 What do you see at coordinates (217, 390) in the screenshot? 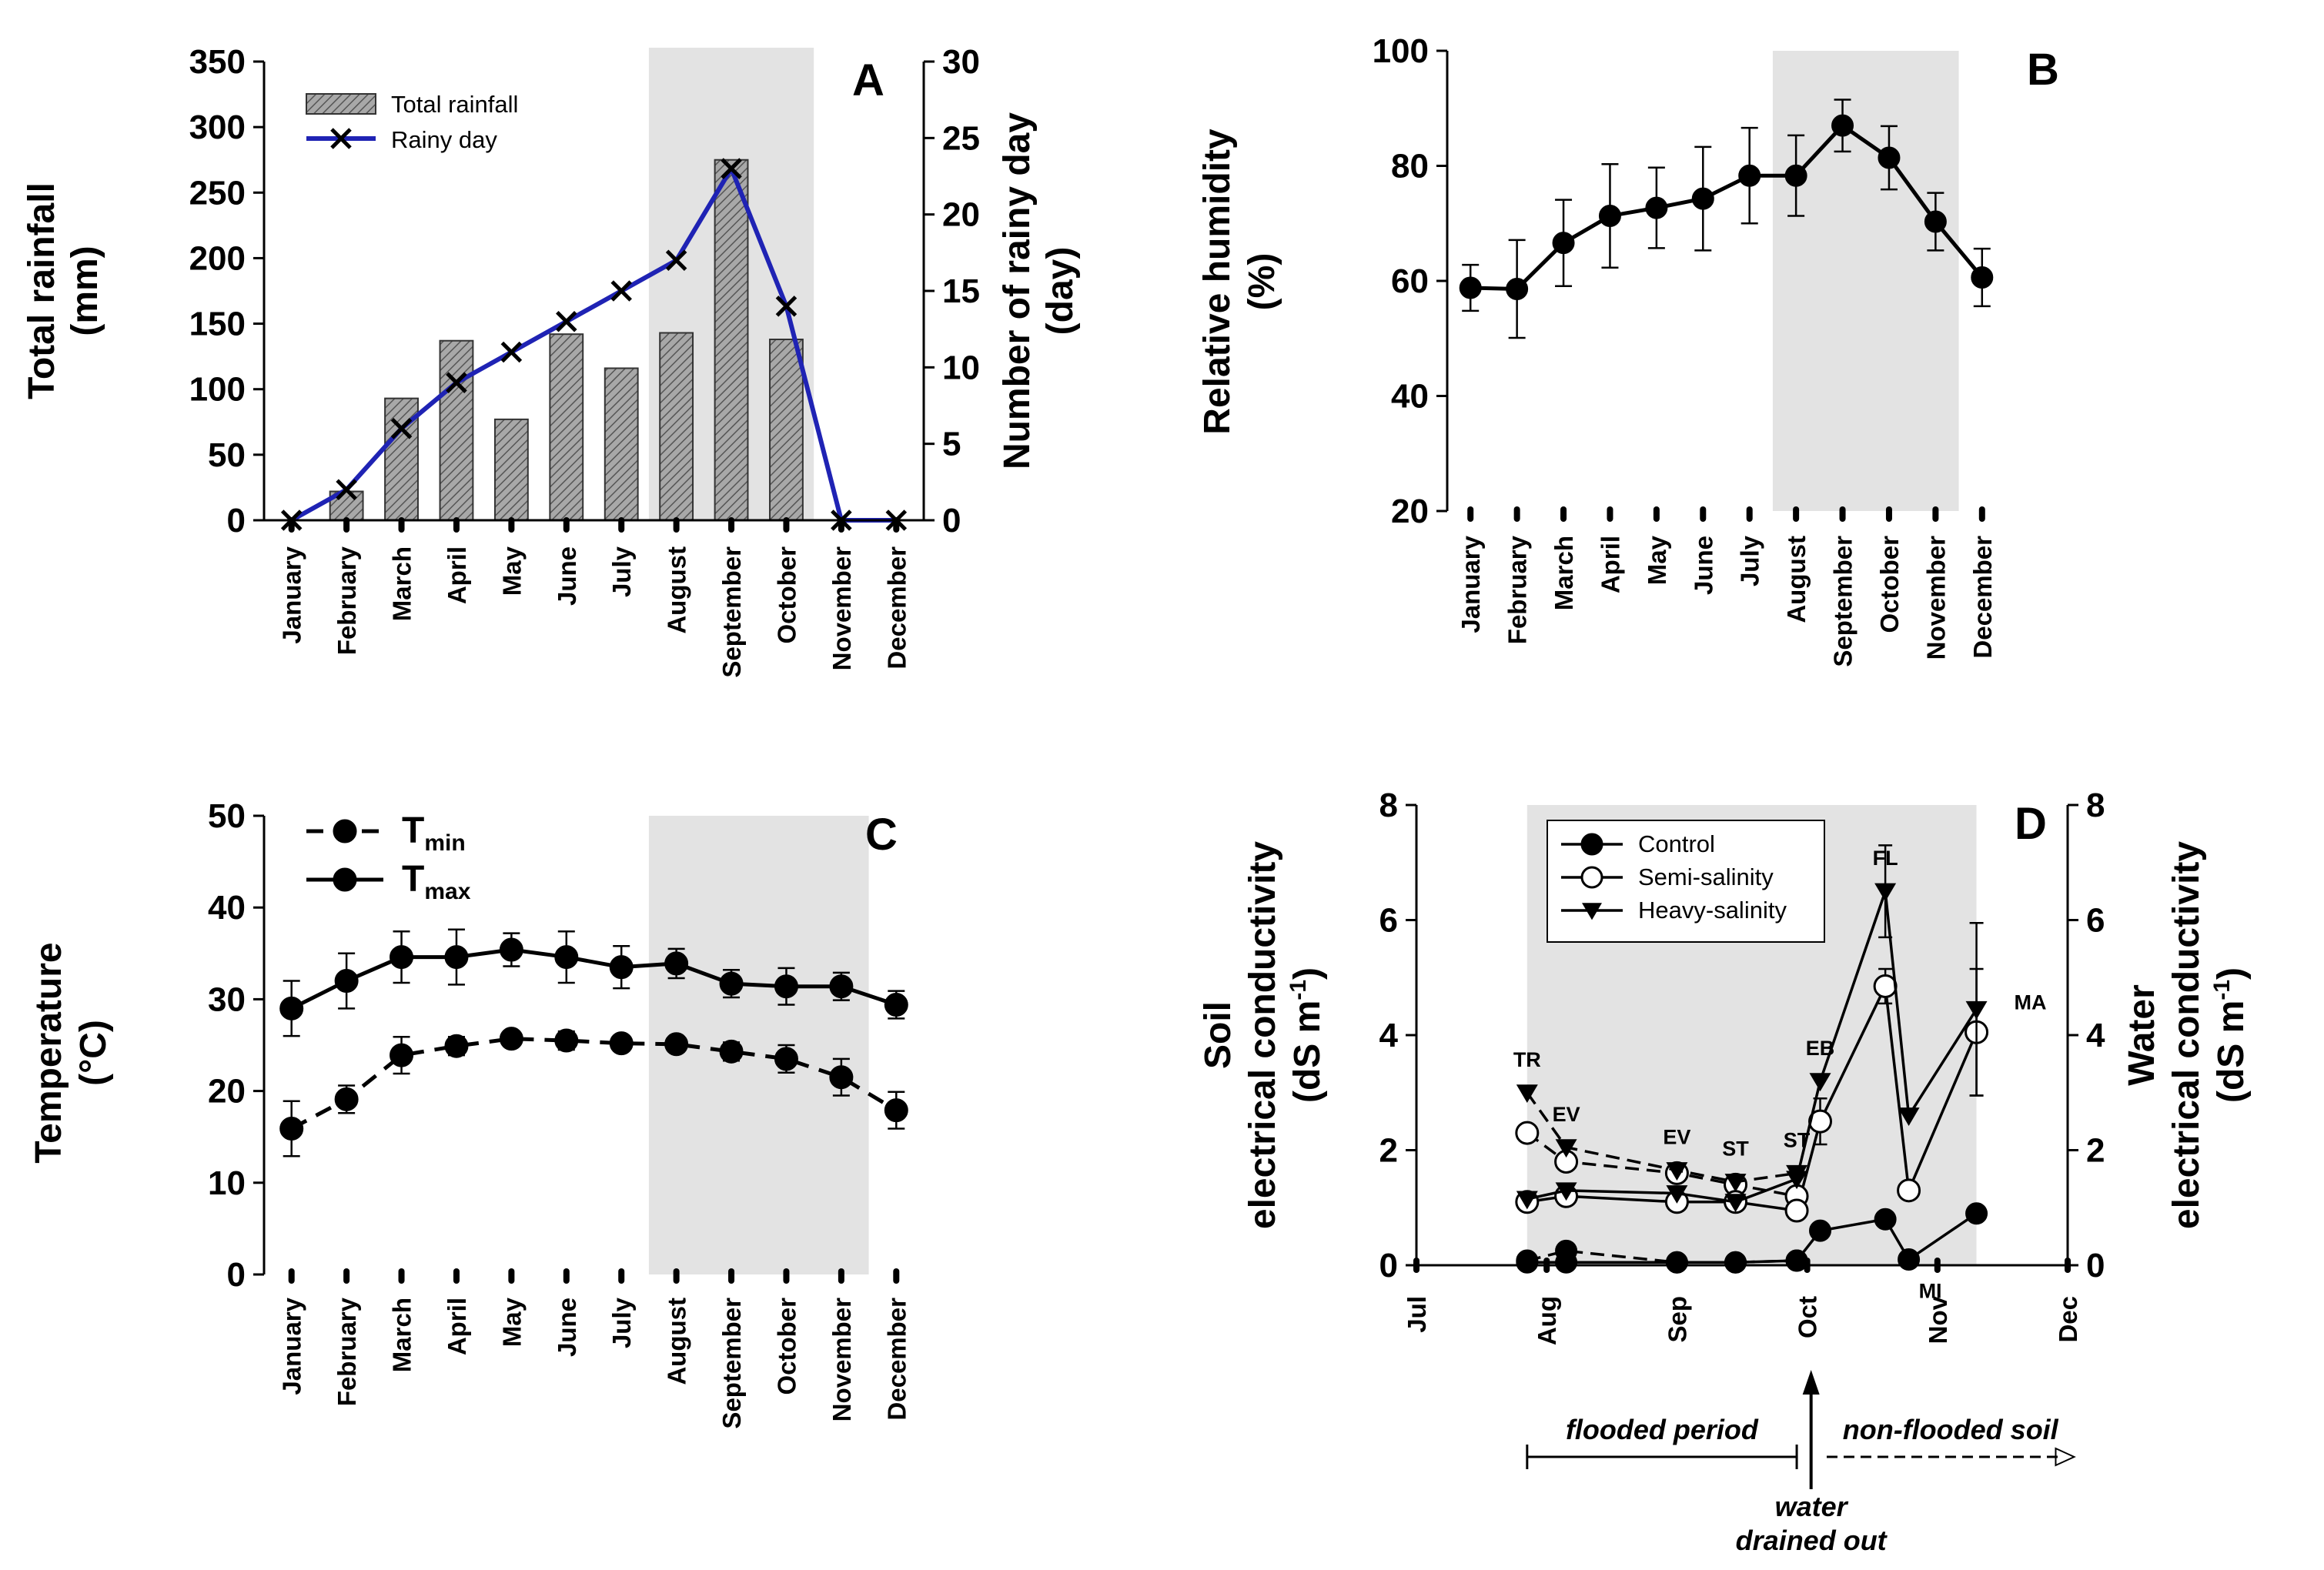
I see `y-axis-left-tick-label: 100` at bounding box center [217, 390].